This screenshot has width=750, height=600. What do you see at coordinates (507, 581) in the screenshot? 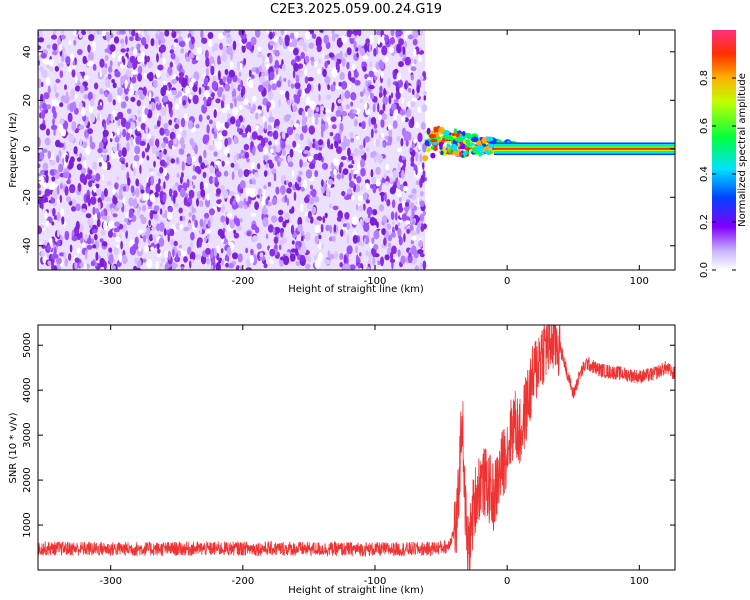
I see `snr-x-tick-label: 0` at bounding box center [507, 581].